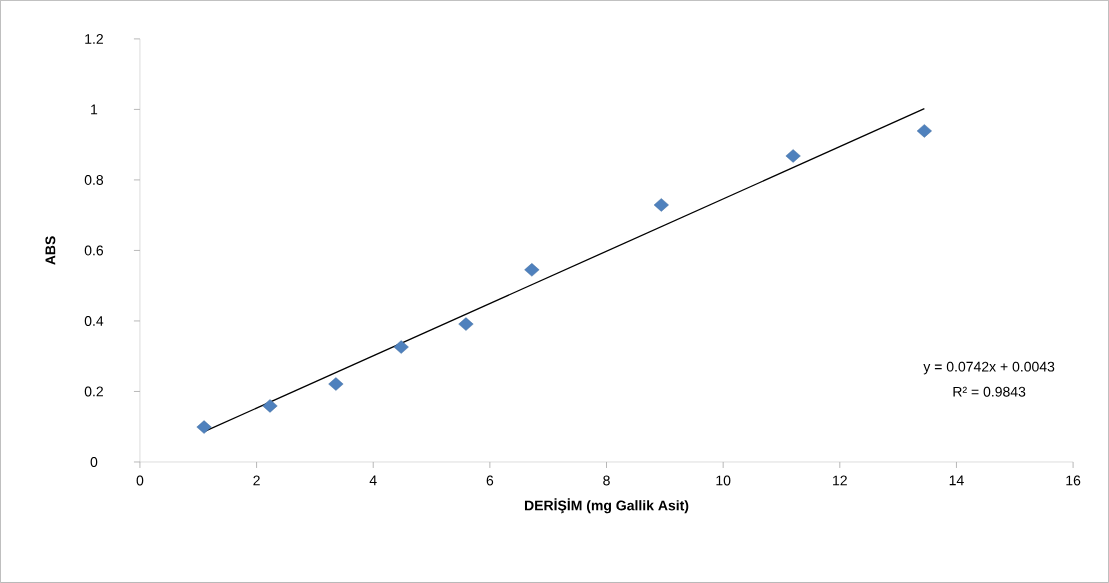 The height and width of the screenshot is (583, 1109). I want to click on y-tick-label: 0, so click(94, 462).